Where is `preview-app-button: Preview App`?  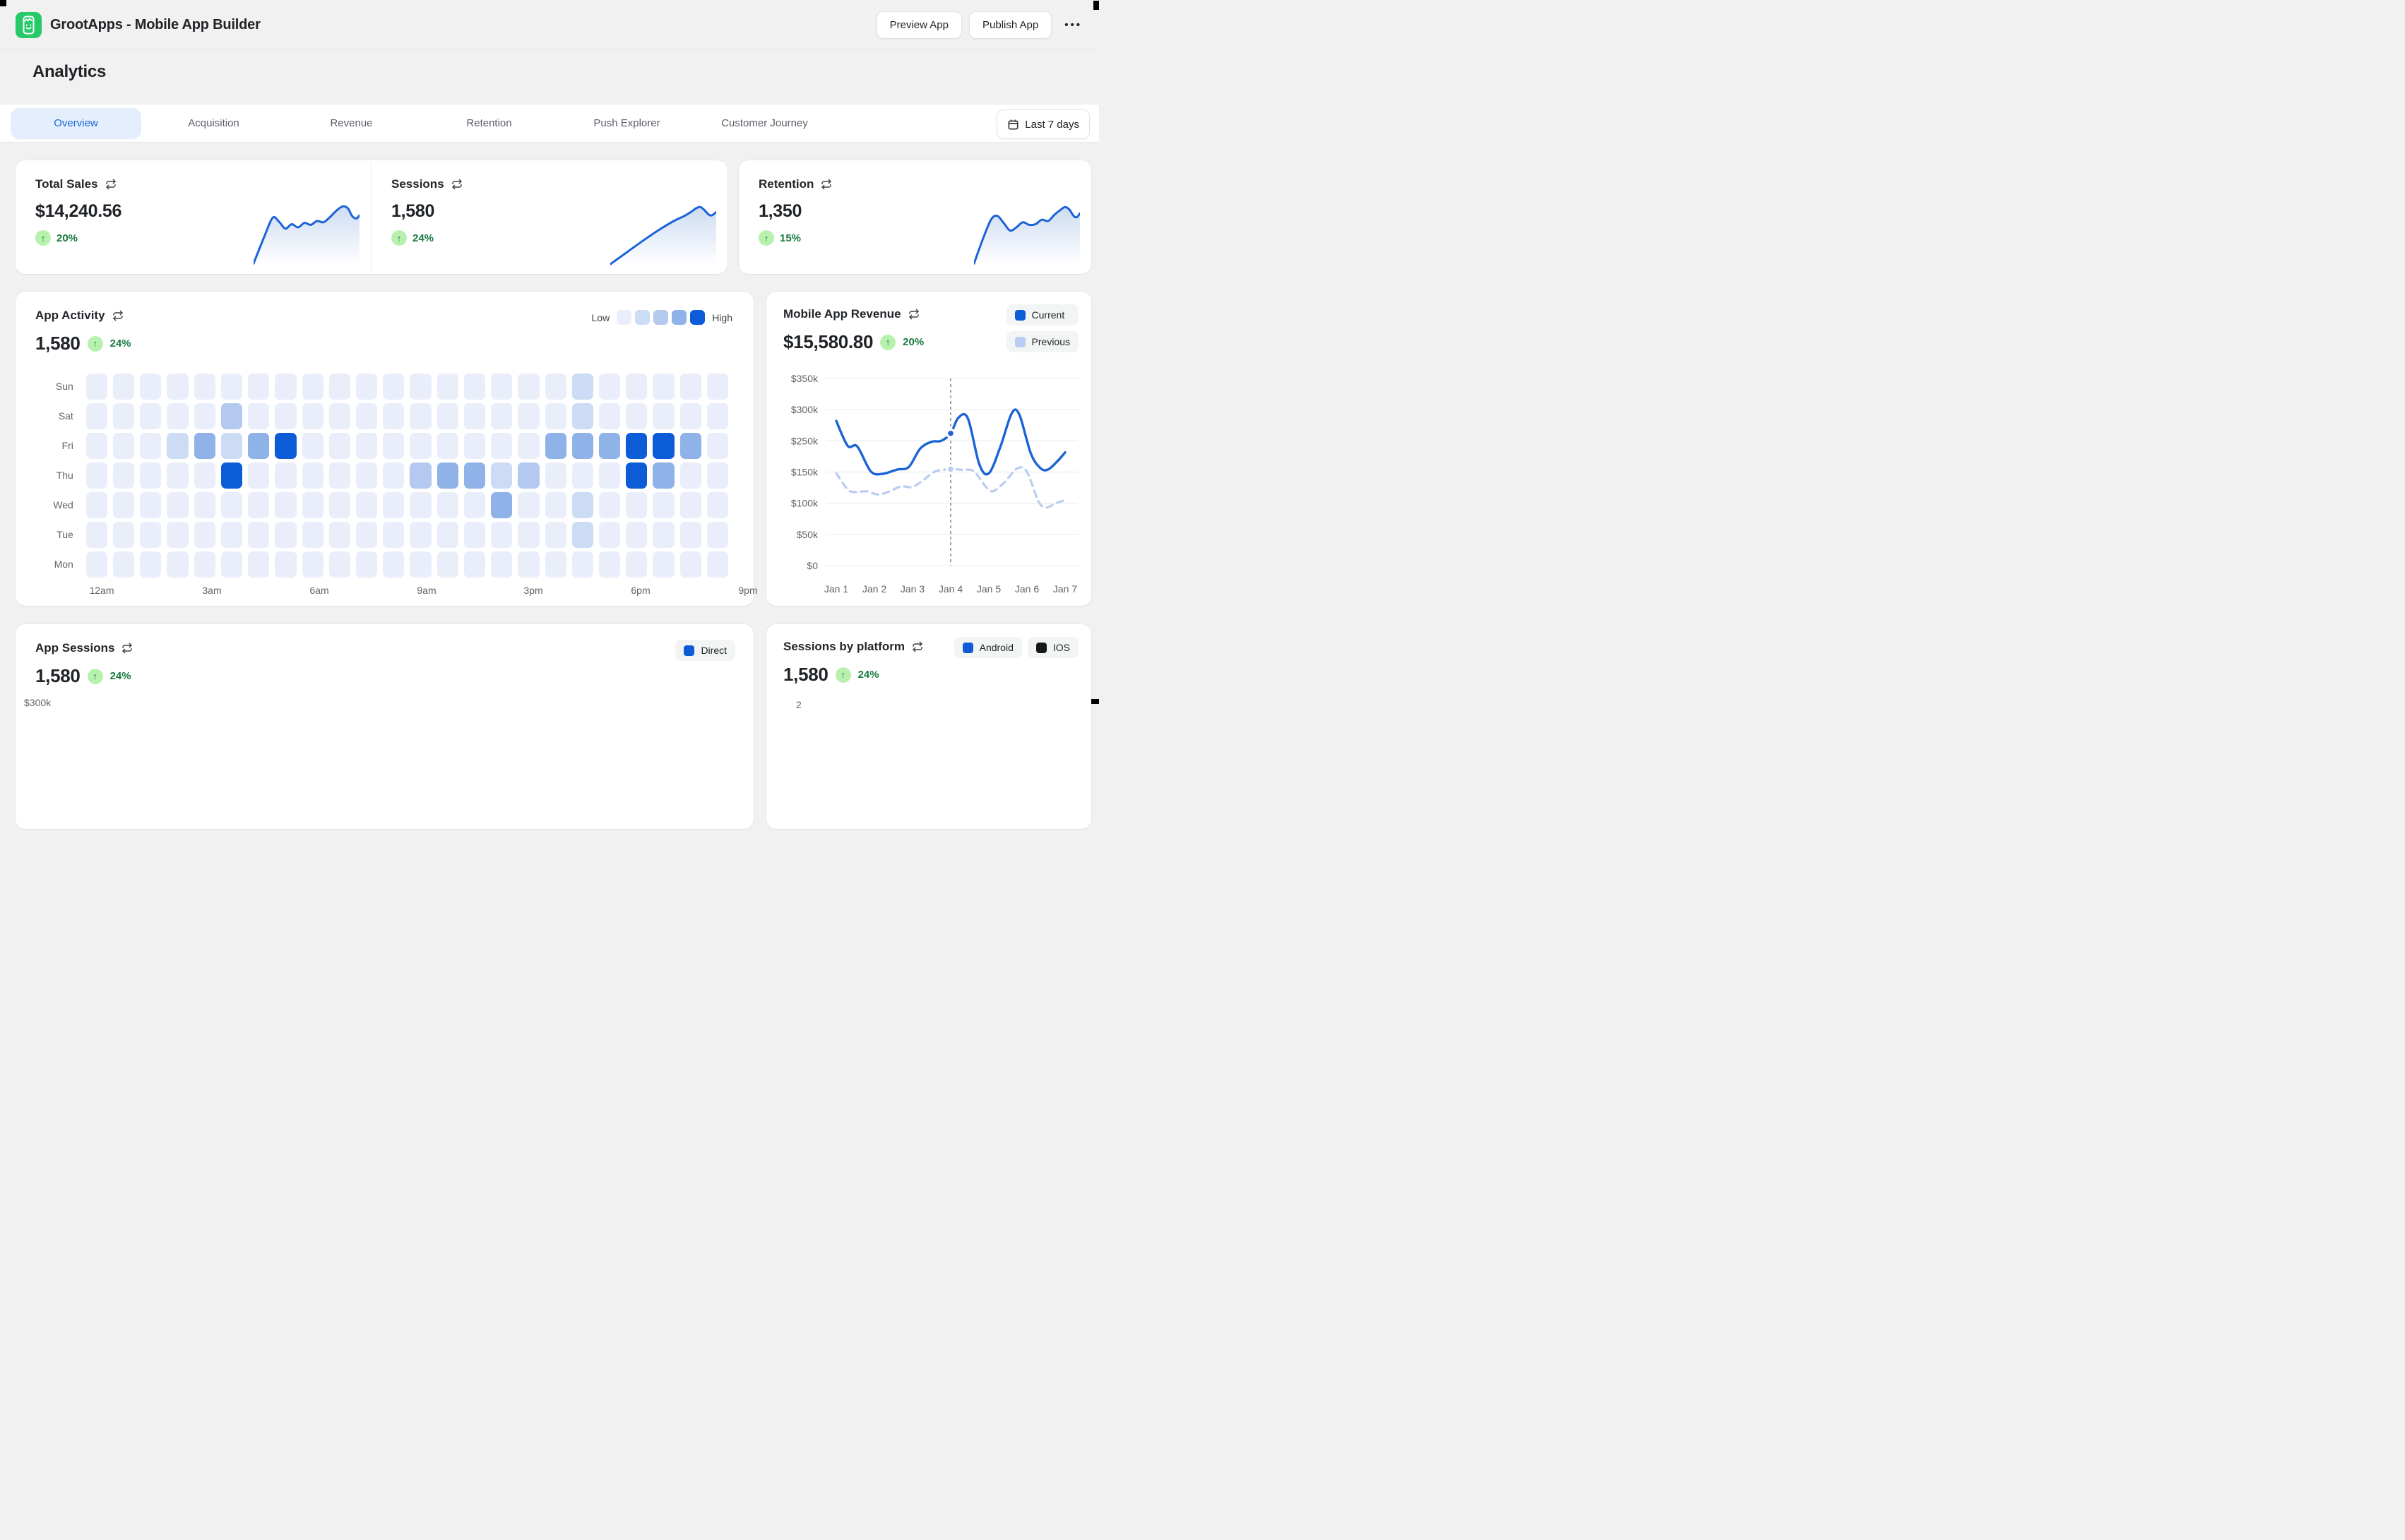
preview-app-button: Preview App is located at coordinates (919, 25).